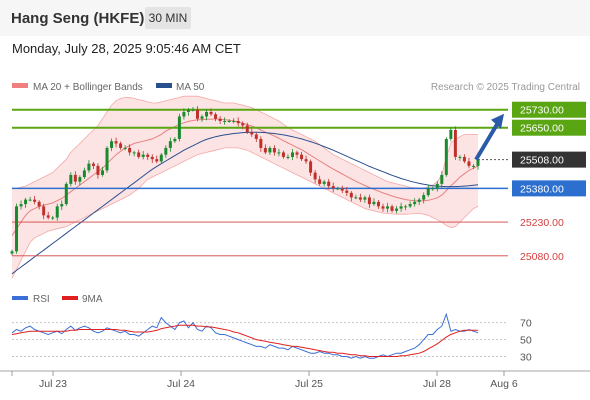 This screenshot has width=590, height=400. What do you see at coordinates (542, 161) in the screenshot?
I see `last-price-label: 25508.00` at bounding box center [542, 161].